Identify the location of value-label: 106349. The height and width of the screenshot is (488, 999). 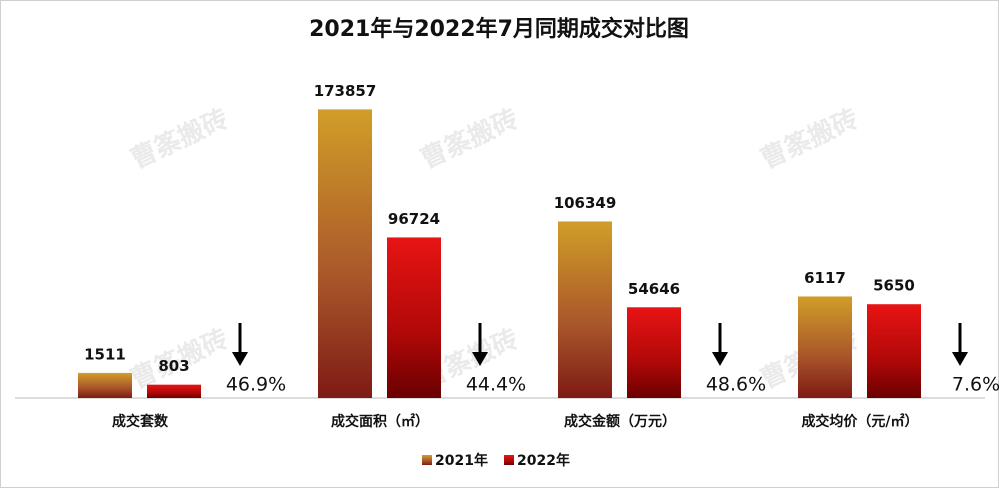
(585, 203).